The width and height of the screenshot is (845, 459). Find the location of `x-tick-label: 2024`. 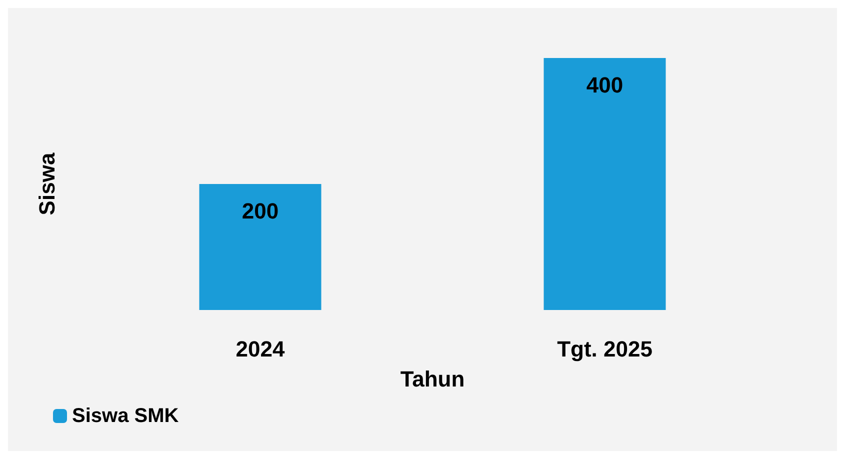

x-tick-label: 2024 is located at coordinates (261, 349).